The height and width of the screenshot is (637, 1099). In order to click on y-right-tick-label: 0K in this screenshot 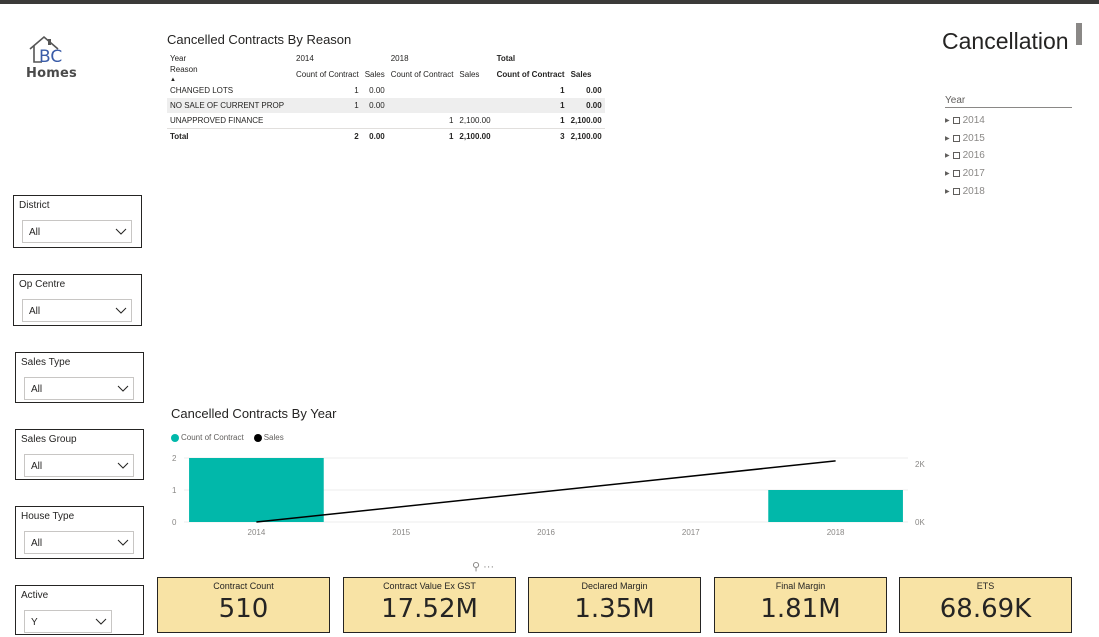, I will do `click(920, 522)`.